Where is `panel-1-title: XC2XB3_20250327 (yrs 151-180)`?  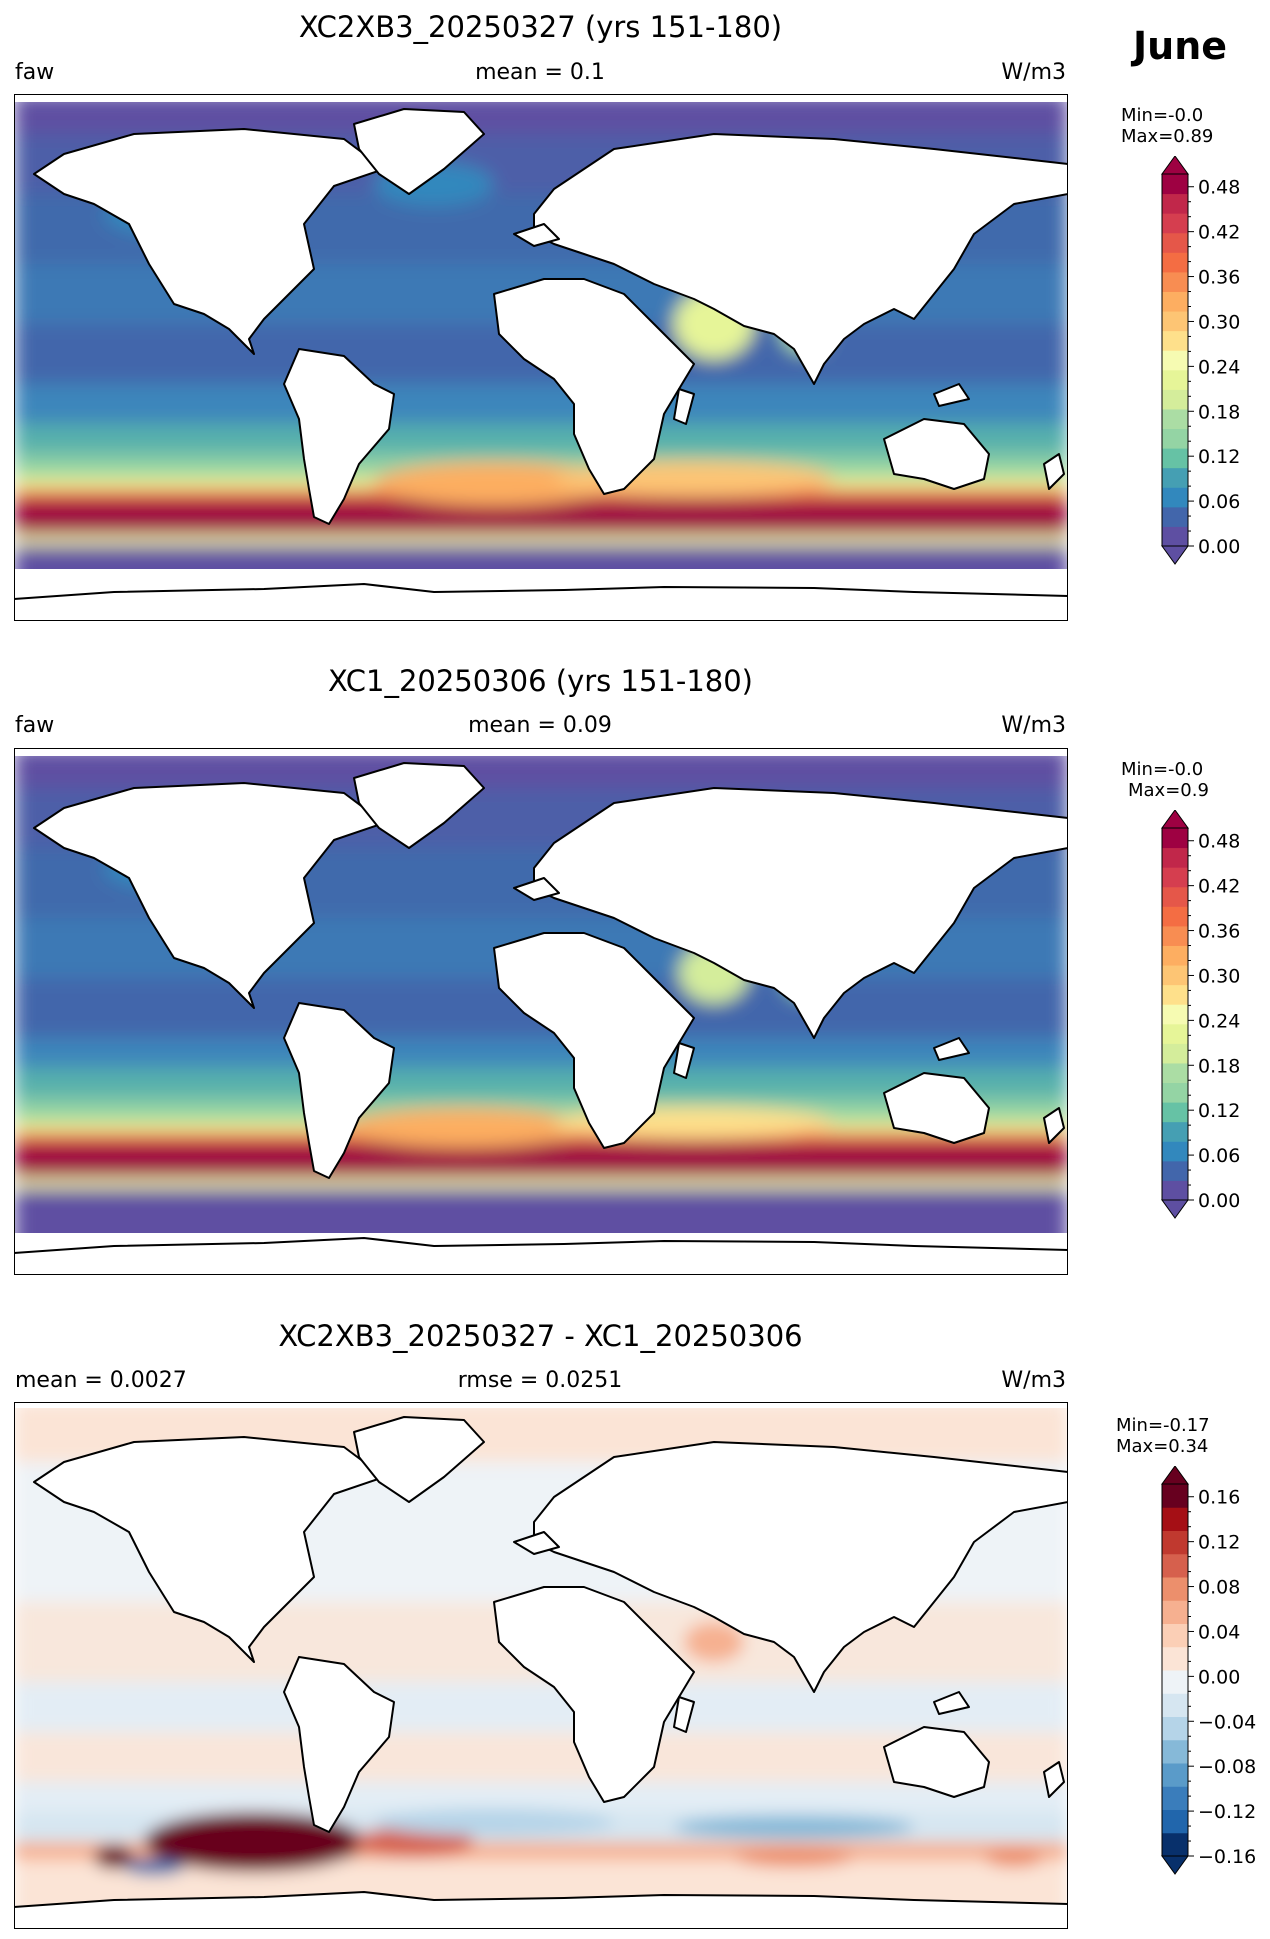 panel-1-title: XC2XB3_20250327 (yrs 151-180) is located at coordinates (540, 27).